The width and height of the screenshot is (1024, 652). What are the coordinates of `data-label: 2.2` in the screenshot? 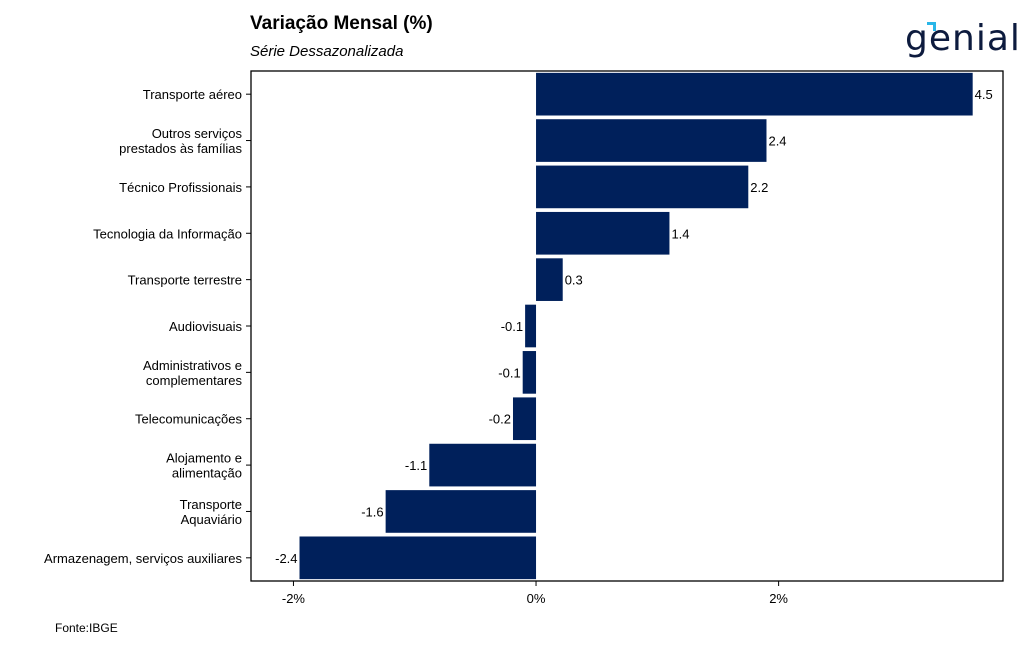 It's located at (759, 187).